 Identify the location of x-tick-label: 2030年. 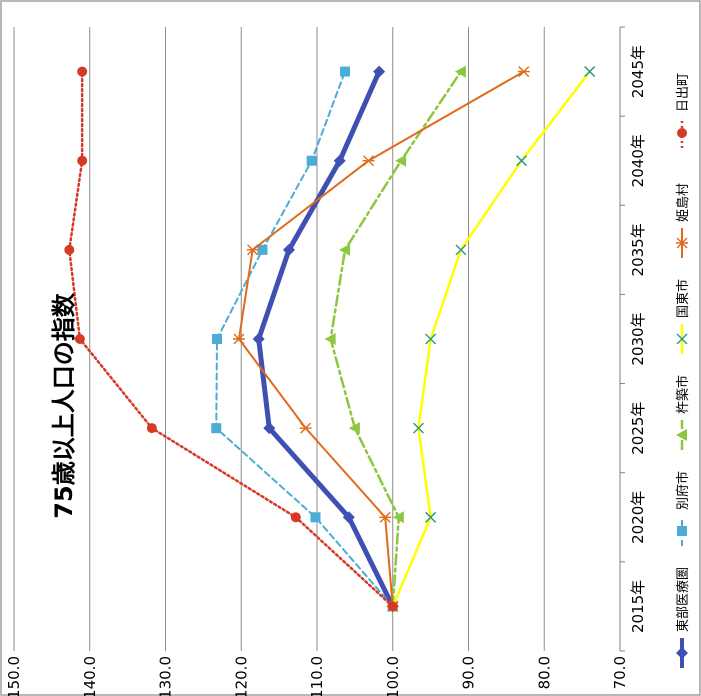
(638, 338).